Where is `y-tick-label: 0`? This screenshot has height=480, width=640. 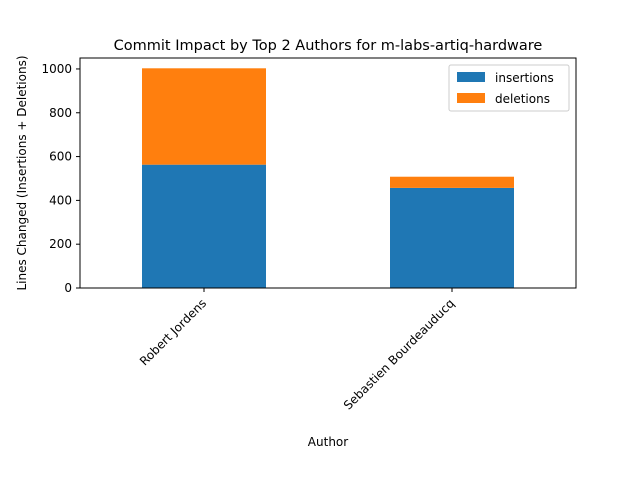 y-tick-label: 0 is located at coordinates (68, 288).